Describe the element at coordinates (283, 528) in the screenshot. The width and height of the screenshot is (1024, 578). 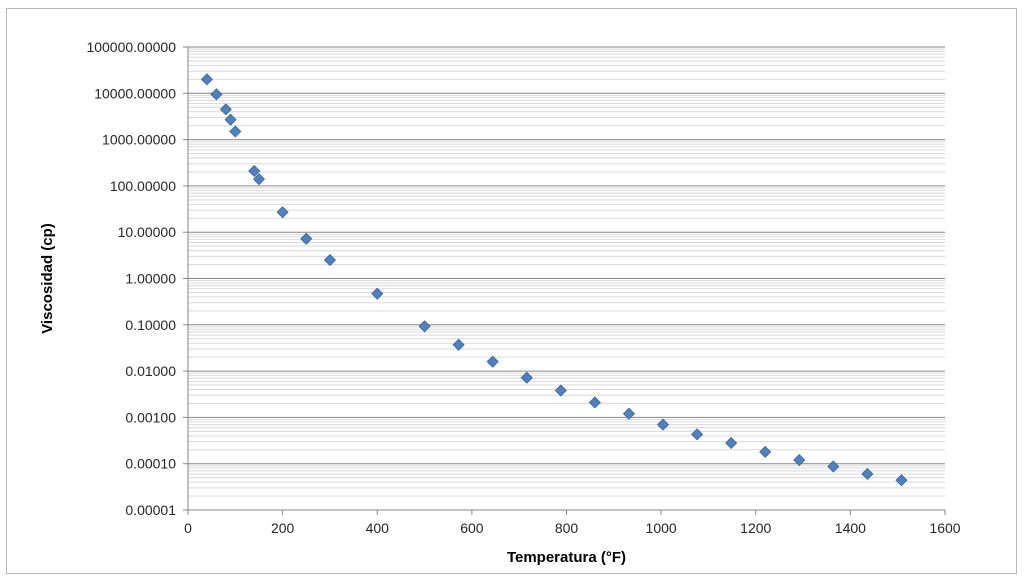
I see `x-tick-label: 200` at that location.